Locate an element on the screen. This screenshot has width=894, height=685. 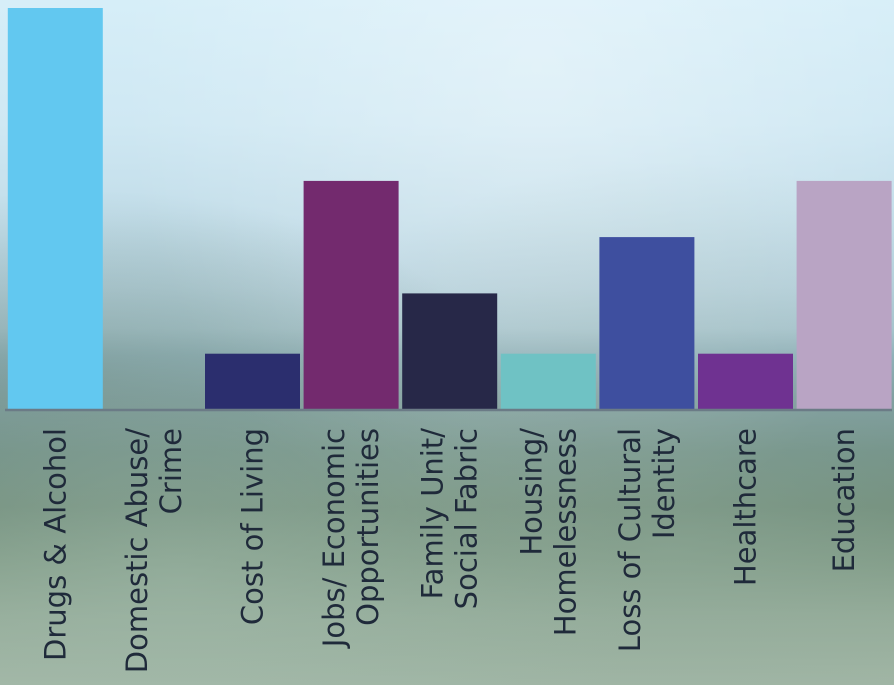
x-tick-label-line: Crime is located at coordinates (171, 471).